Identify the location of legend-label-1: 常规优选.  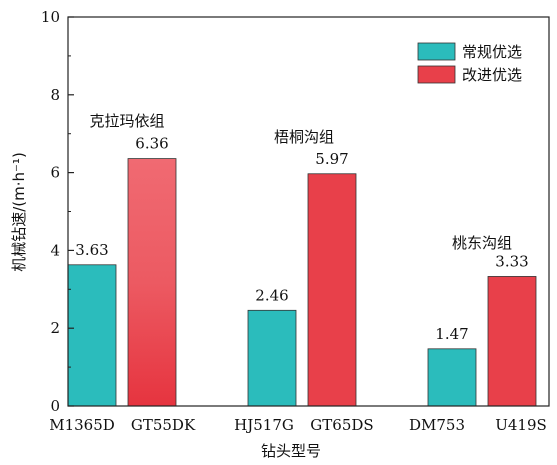
(492, 52).